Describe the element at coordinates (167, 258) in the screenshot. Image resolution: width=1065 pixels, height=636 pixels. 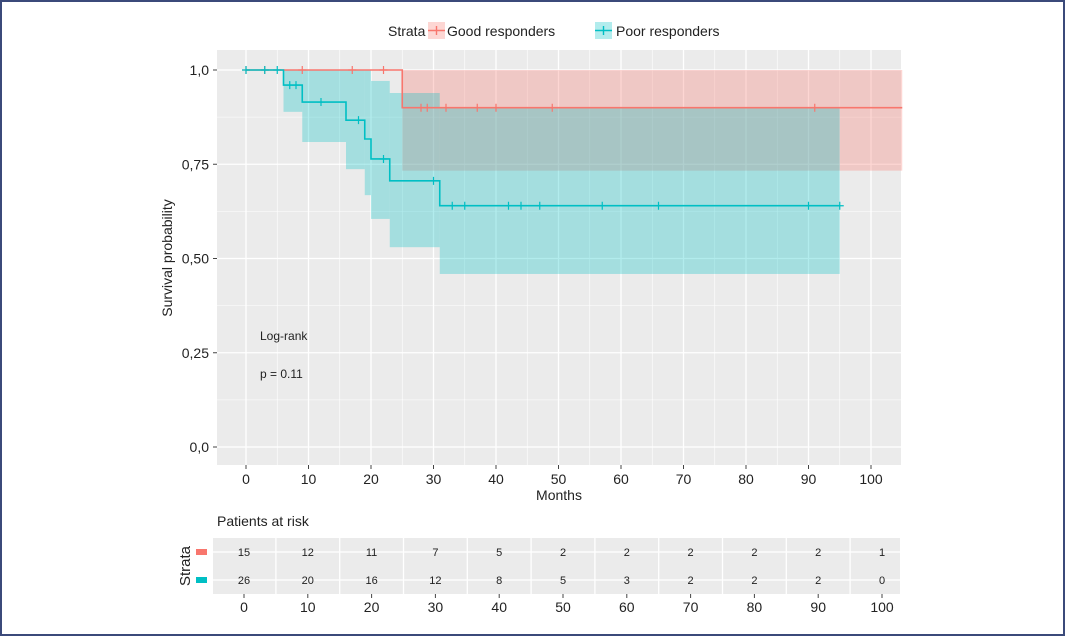
I see `y-axis-label: Survival probability` at that location.